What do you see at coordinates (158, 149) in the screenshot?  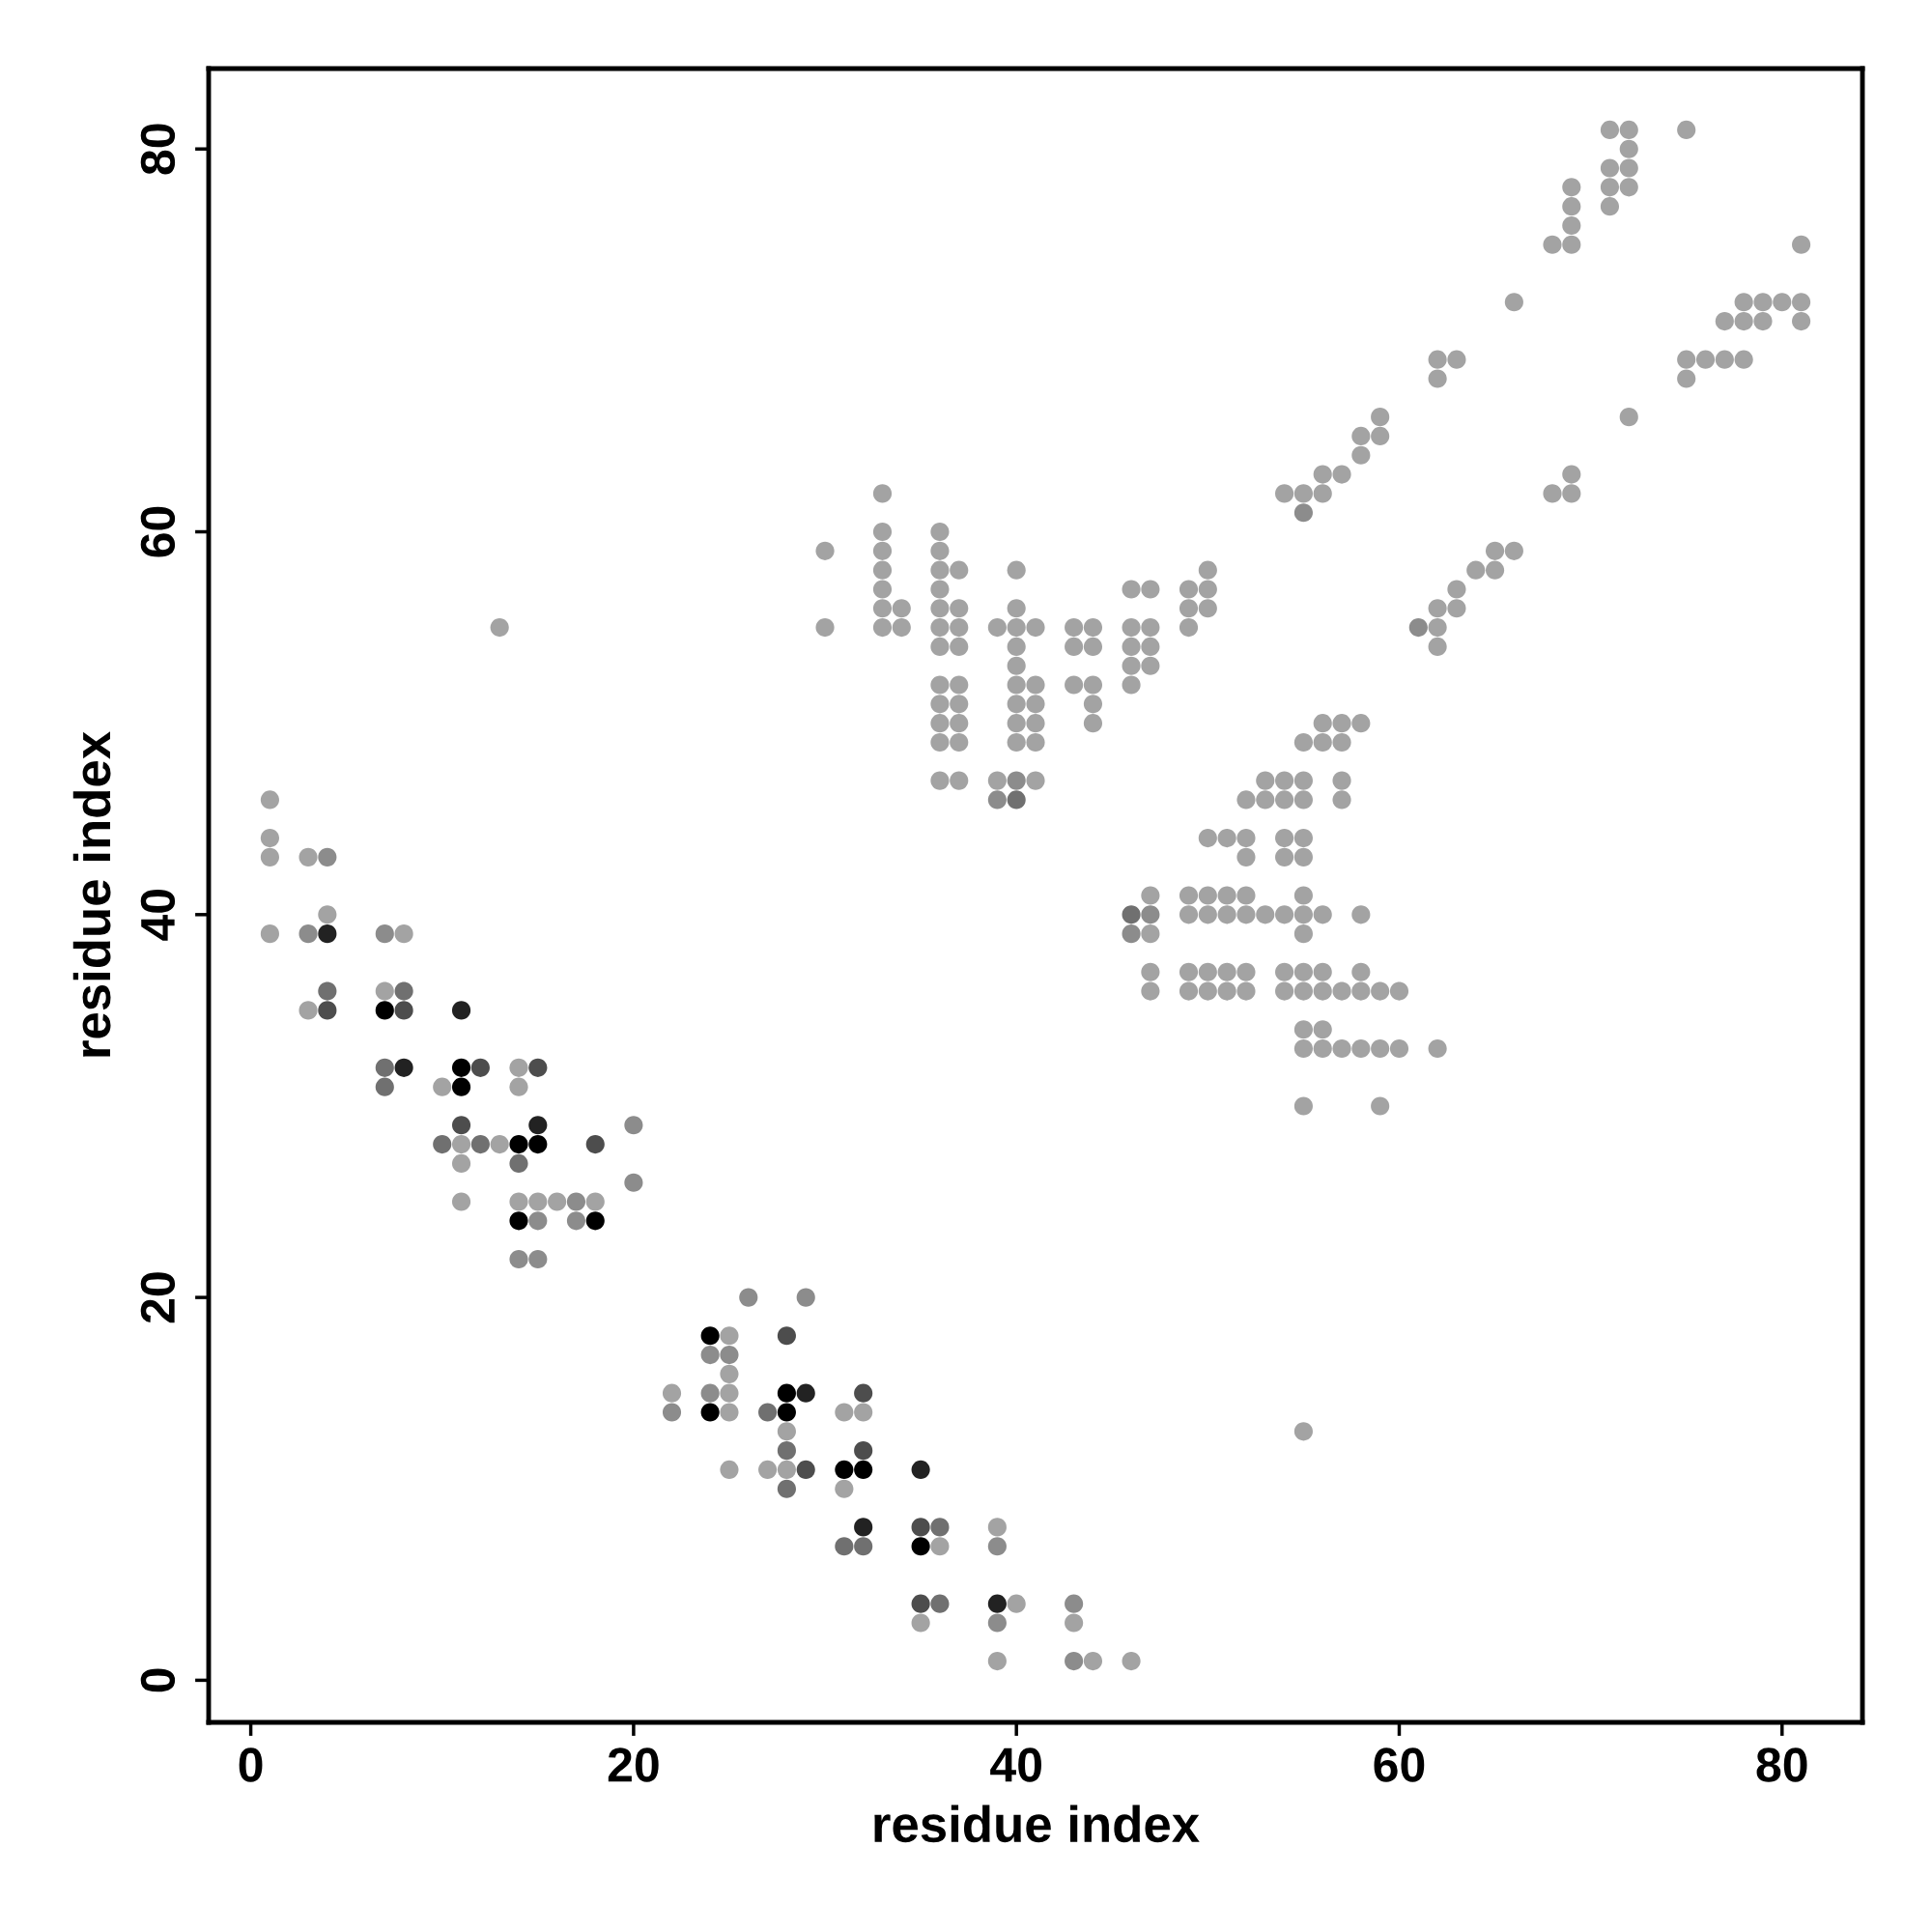 I see `y-tick-label: 80` at bounding box center [158, 149].